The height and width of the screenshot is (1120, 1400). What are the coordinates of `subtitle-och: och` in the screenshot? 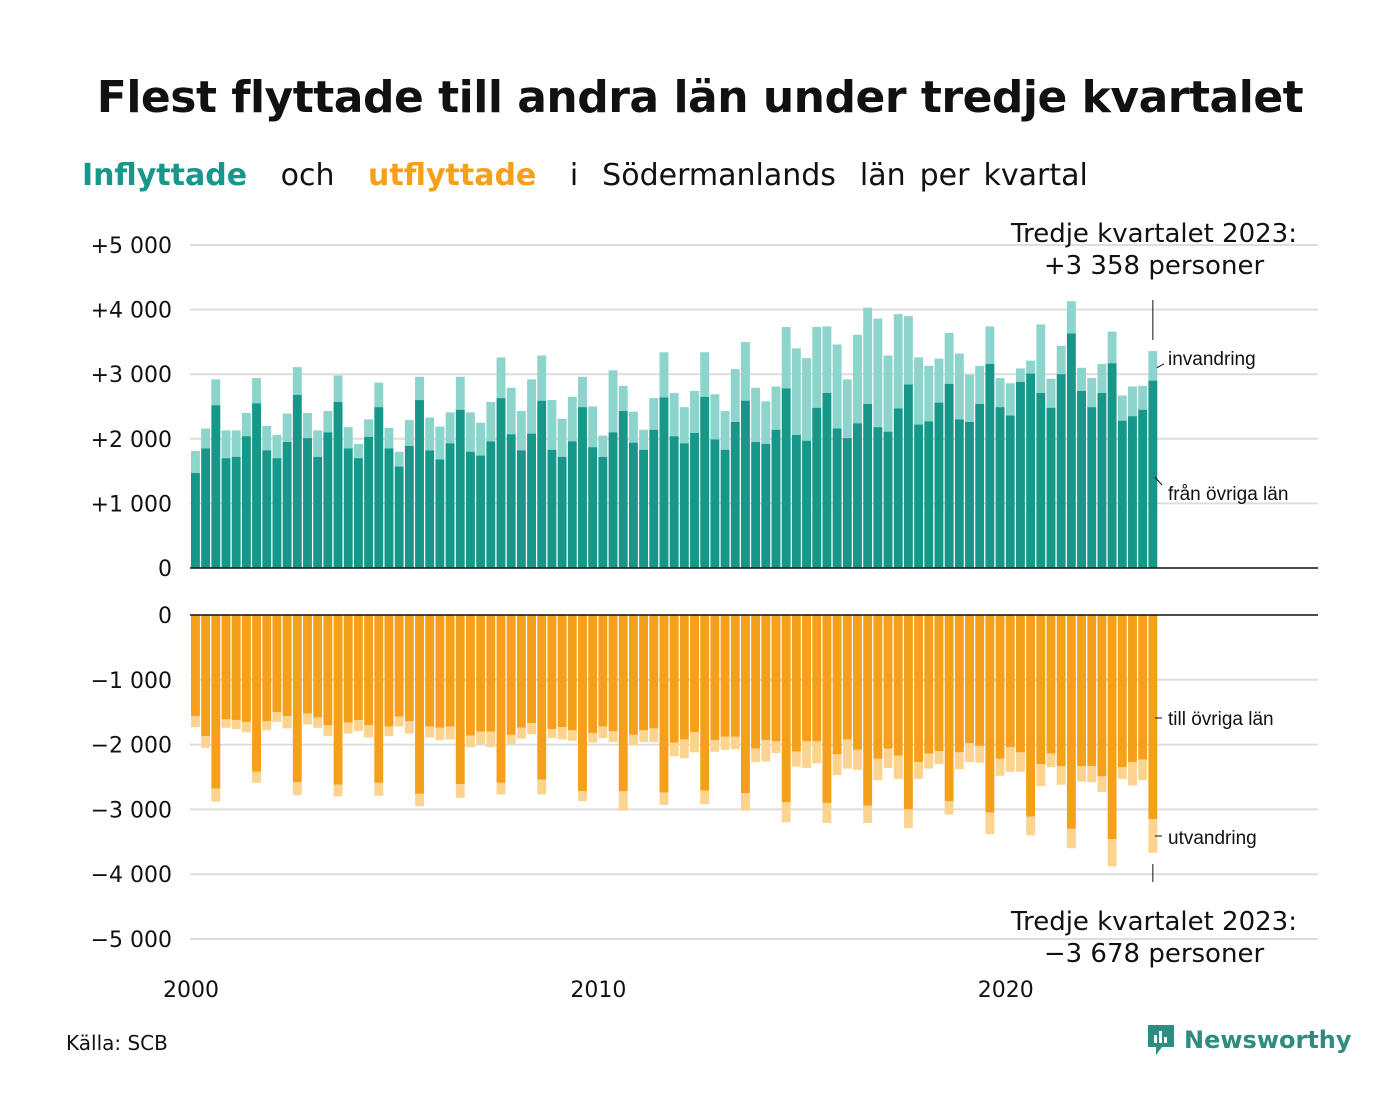 It's located at (307, 175).